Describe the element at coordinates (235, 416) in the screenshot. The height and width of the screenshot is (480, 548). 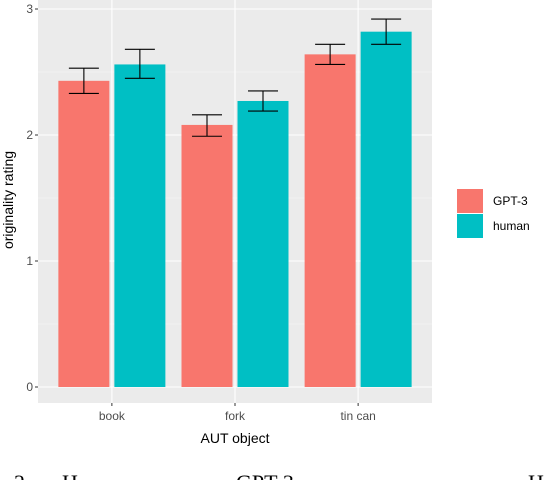
I see `x-tick-label: fork` at that location.